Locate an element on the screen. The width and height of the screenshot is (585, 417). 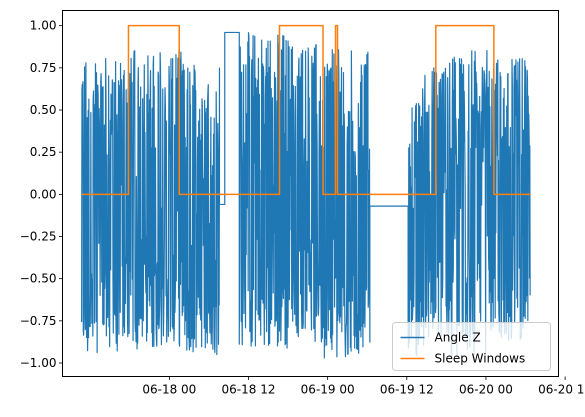
x-tick-label: 06-18 12 is located at coordinates (249, 390).